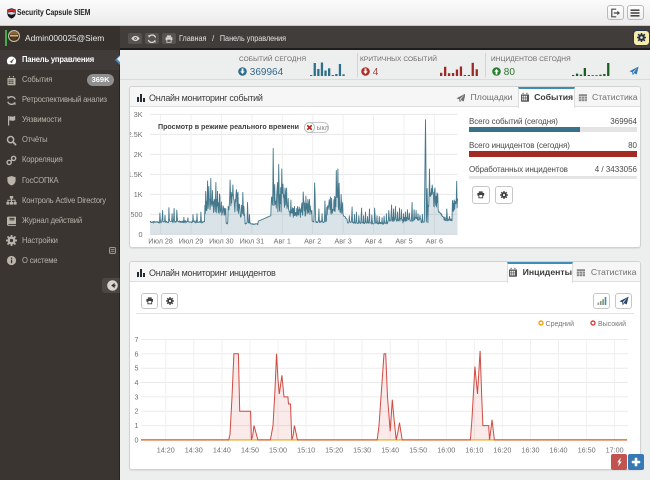  Describe the element at coordinates (403, 241) in the screenshot. I see `svg-text: Авг 5` at that location.